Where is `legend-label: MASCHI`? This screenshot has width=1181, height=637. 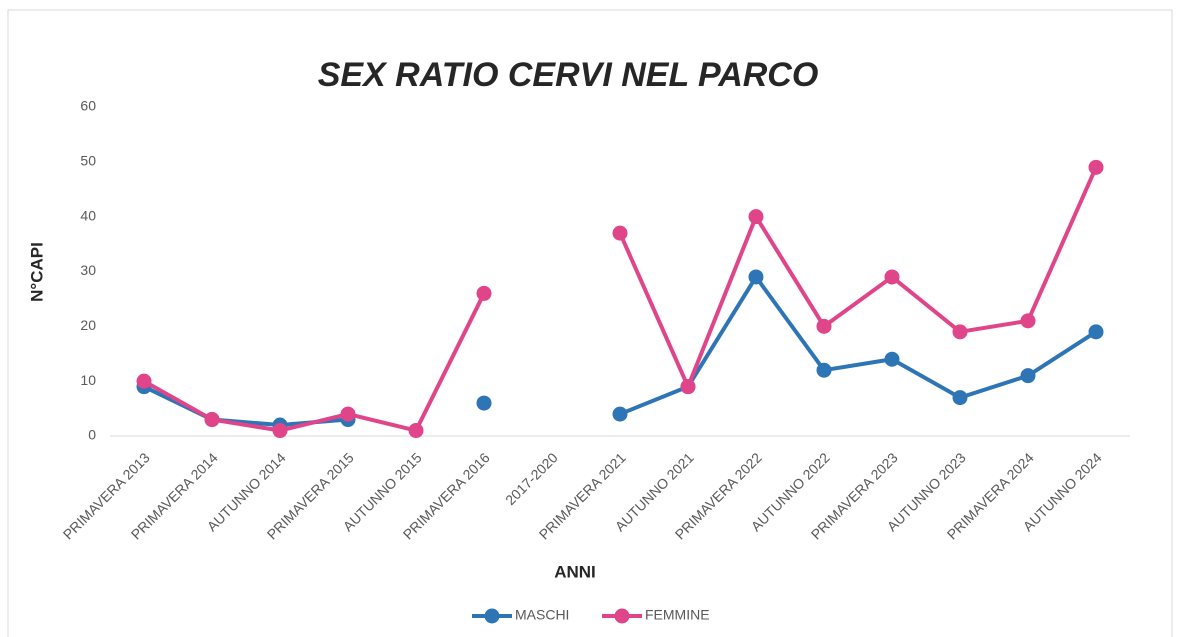 legend-label: MASCHI is located at coordinates (542, 615).